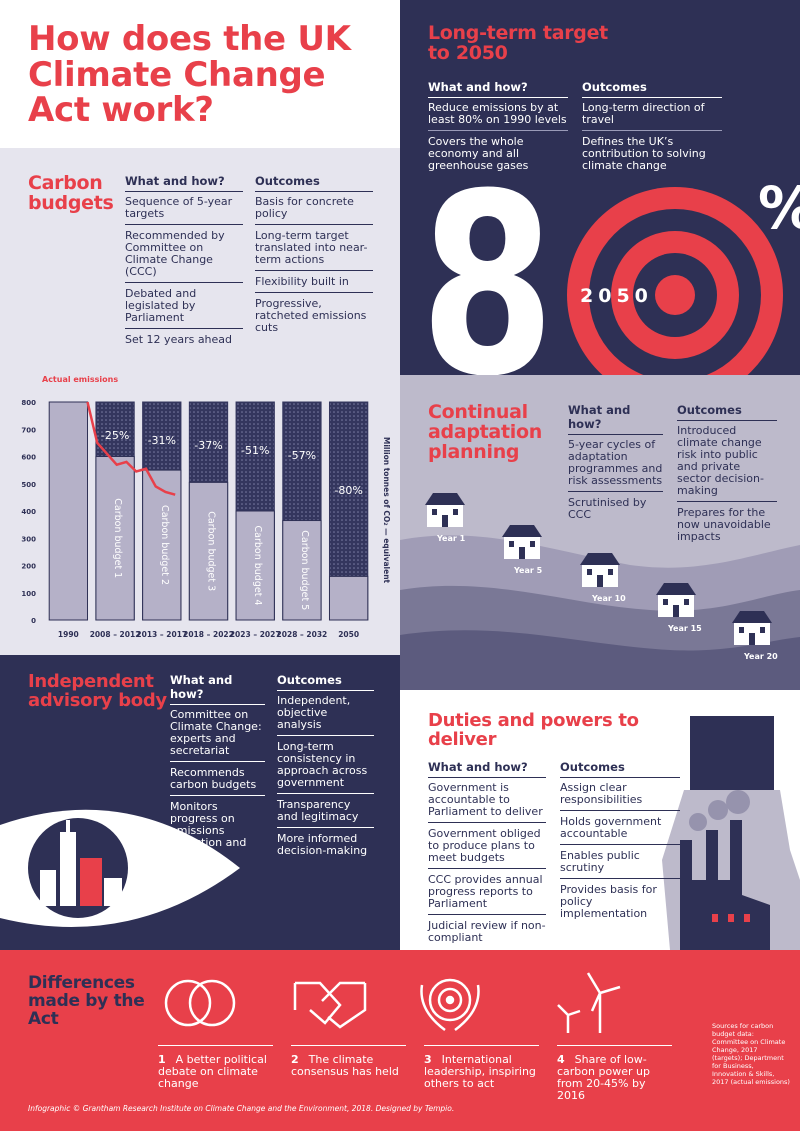  I want to click on y-tick-label: 500, so click(28, 485).